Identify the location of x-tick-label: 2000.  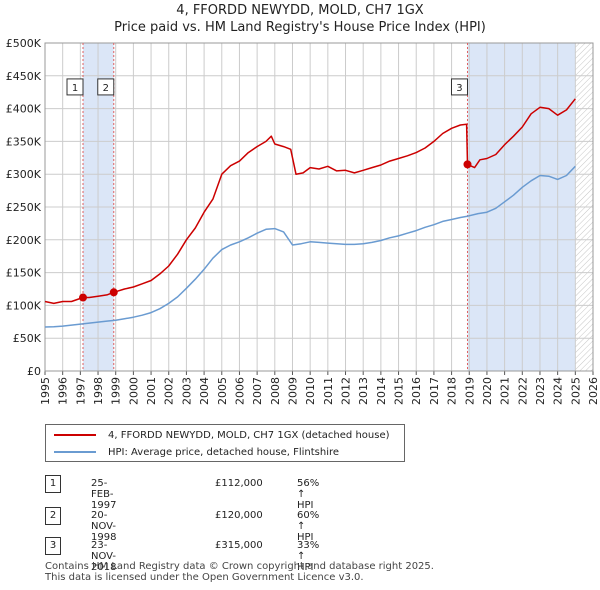
(133, 391).